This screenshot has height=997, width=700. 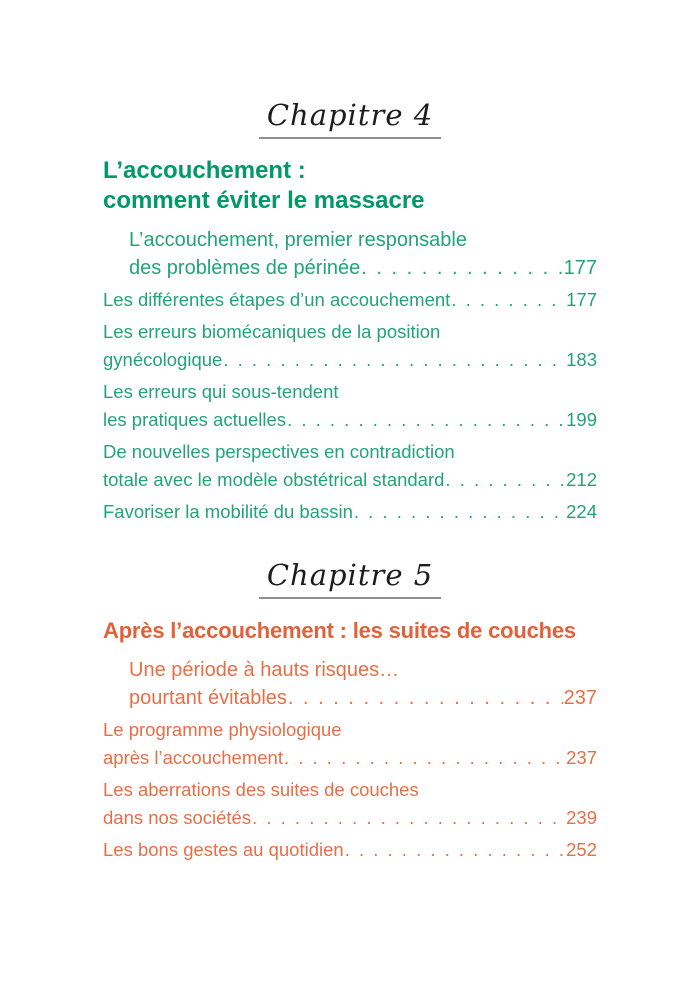 What do you see at coordinates (298, 240) in the screenshot?
I see `toc-entry-line: L’accouchement, premier responsable` at bounding box center [298, 240].